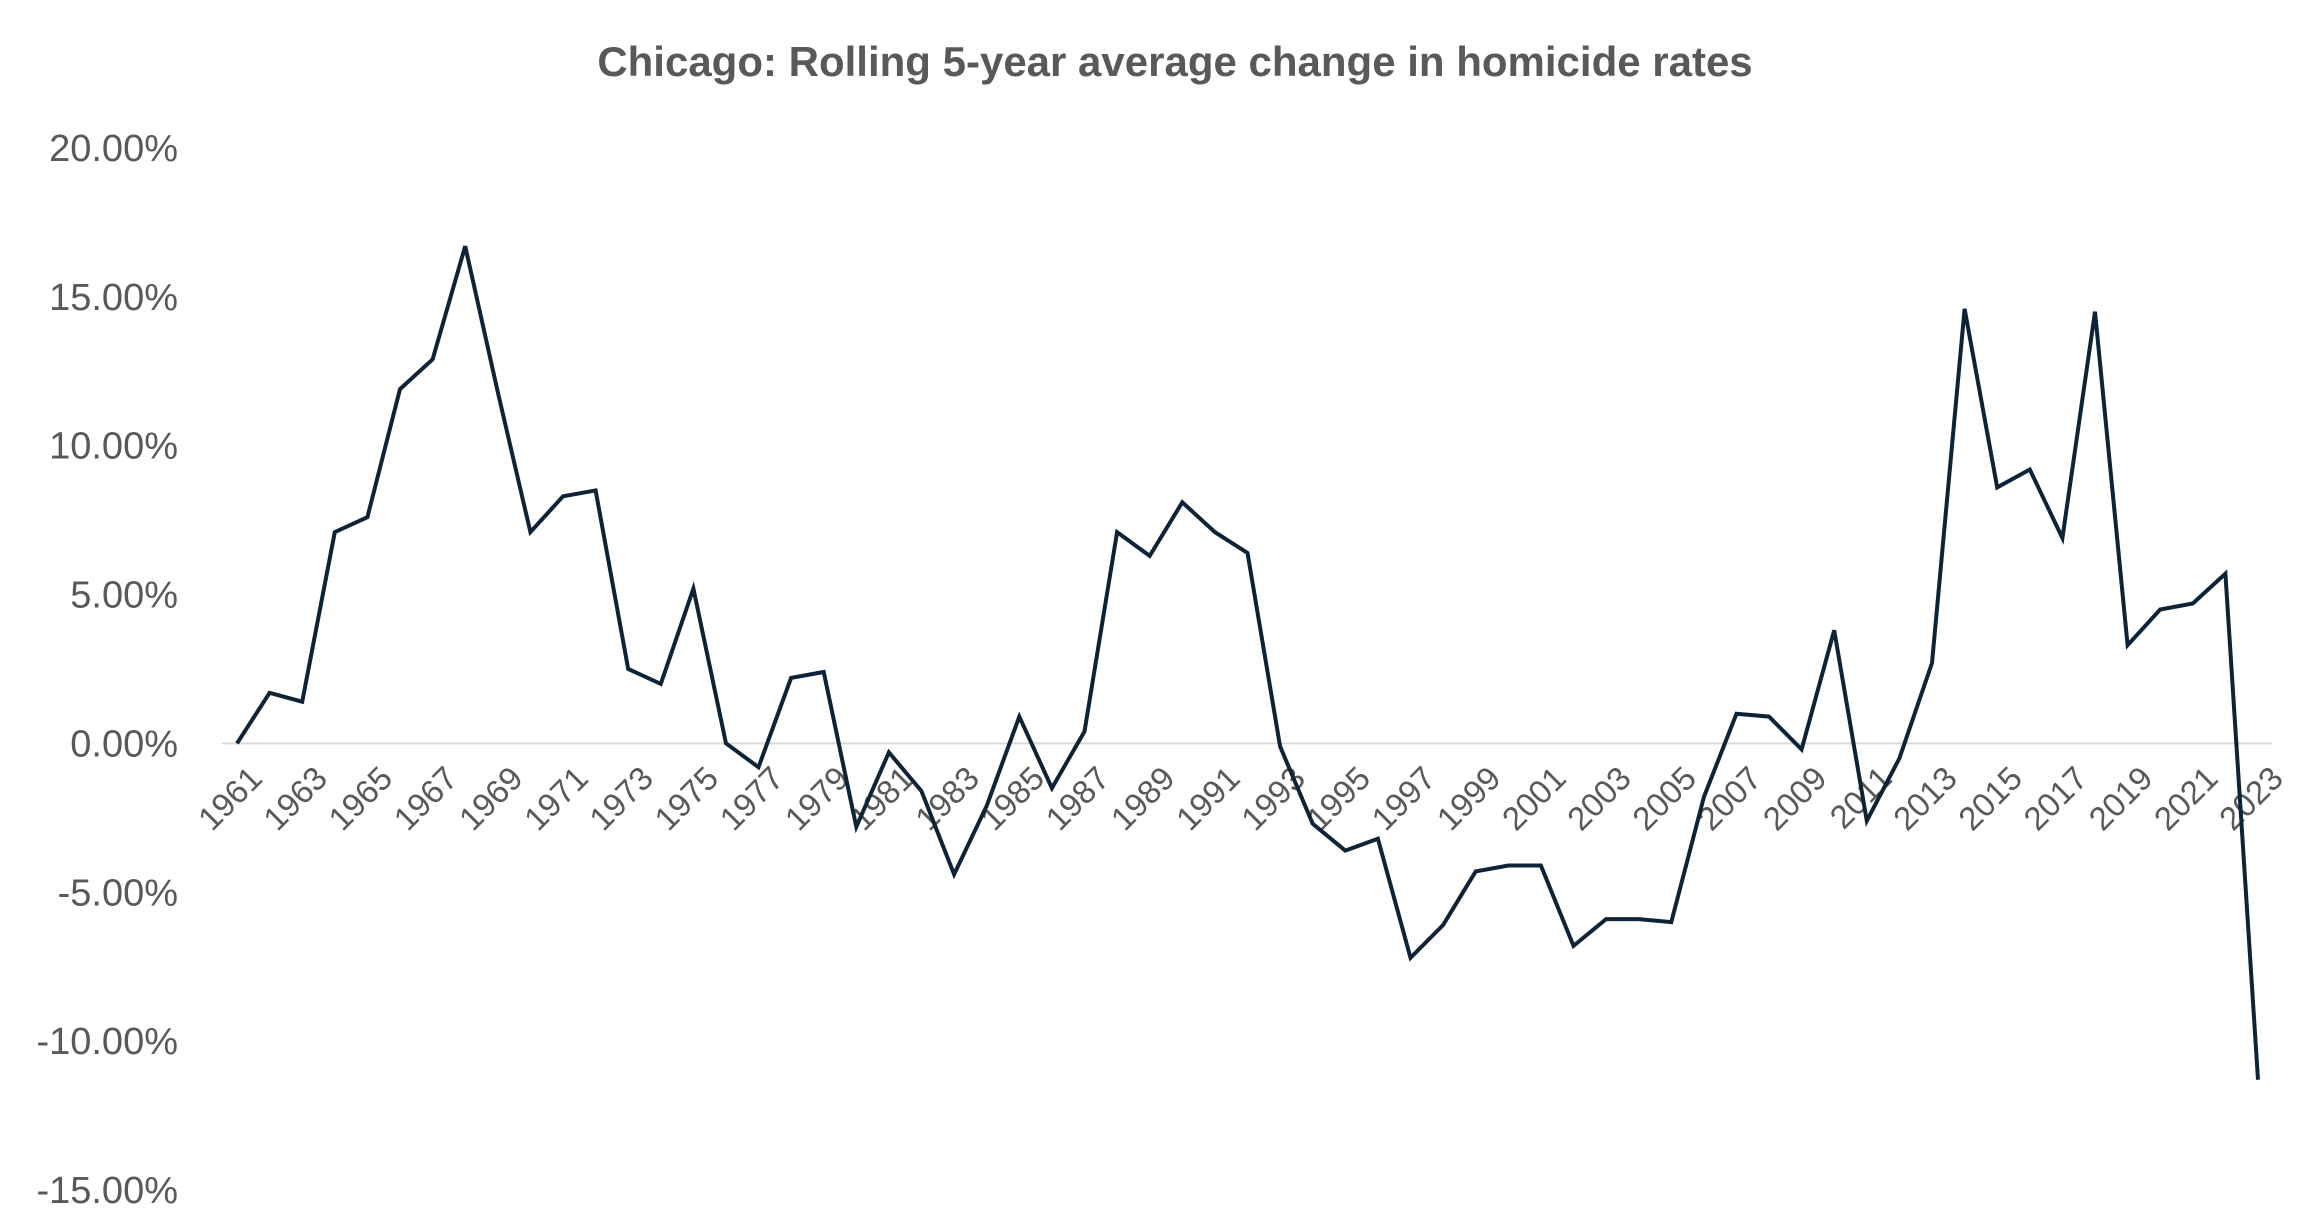 This screenshot has height=1232, width=2310. Describe the element at coordinates (1469, 798) in the screenshot. I see `x-tick-label: 1999` at that location.